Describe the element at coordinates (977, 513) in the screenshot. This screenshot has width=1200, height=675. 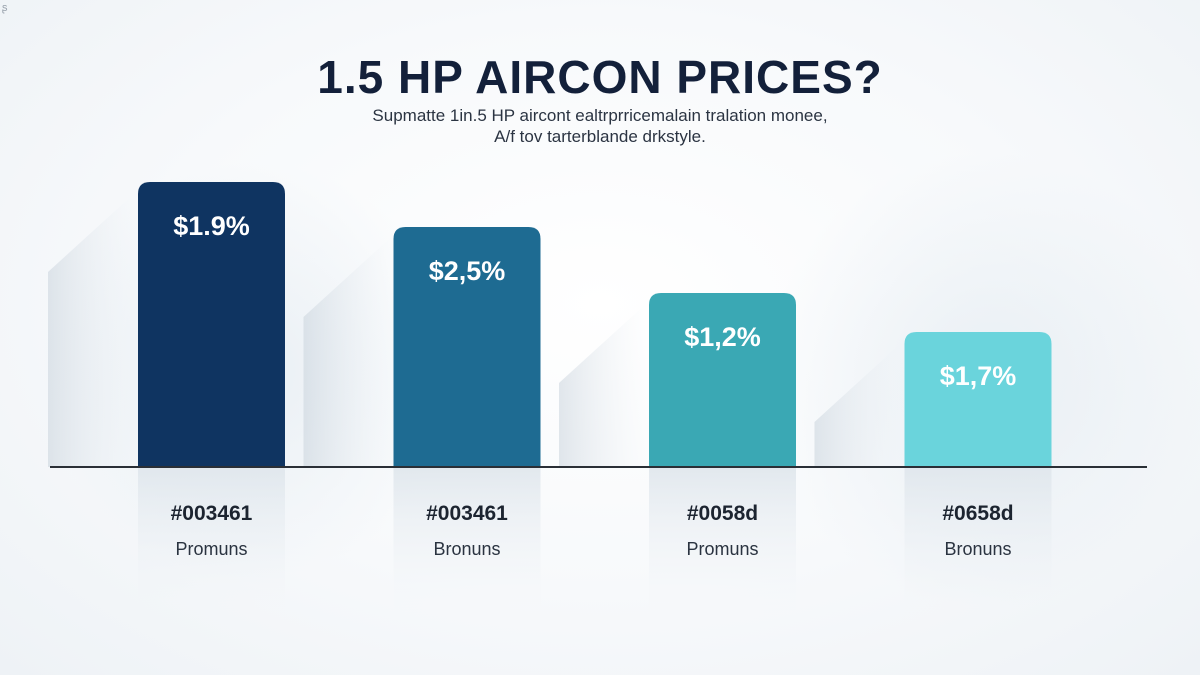
I see `bar-code-label-4: #0658d` at that location.